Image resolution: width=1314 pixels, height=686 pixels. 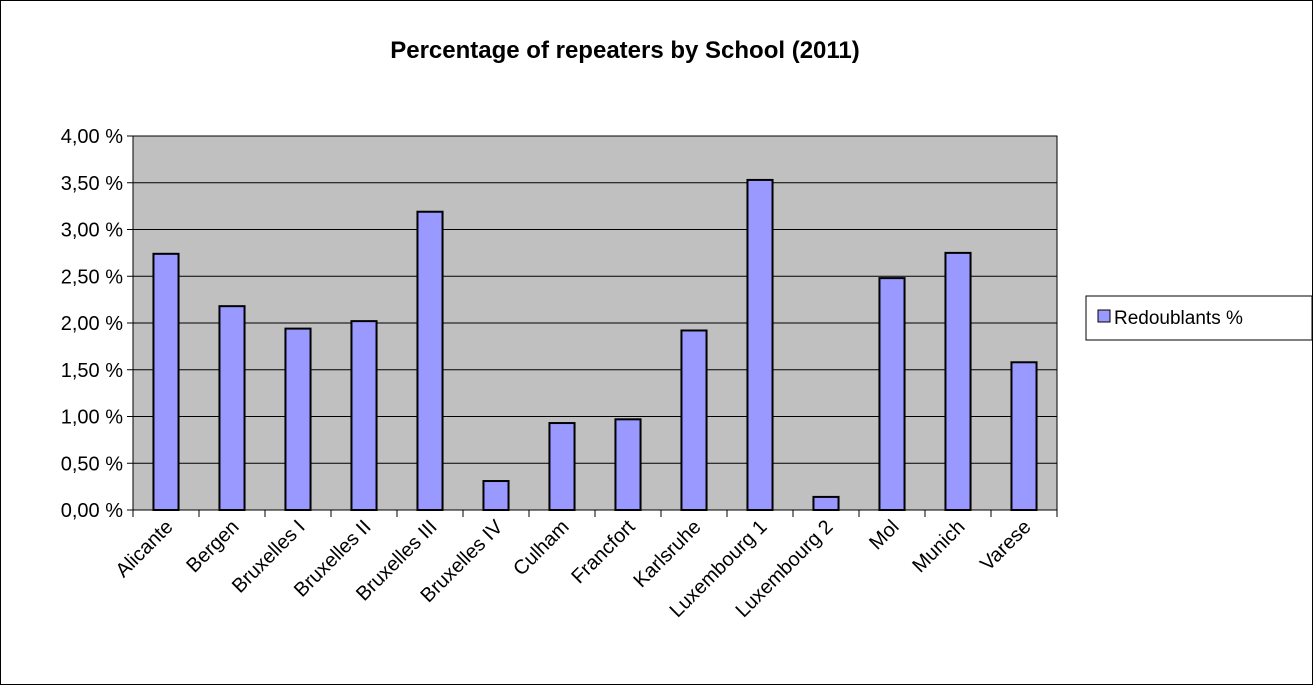 What do you see at coordinates (92, 324) in the screenshot?
I see `y-tick-label: 2,00 %` at bounding box center [92, 324].